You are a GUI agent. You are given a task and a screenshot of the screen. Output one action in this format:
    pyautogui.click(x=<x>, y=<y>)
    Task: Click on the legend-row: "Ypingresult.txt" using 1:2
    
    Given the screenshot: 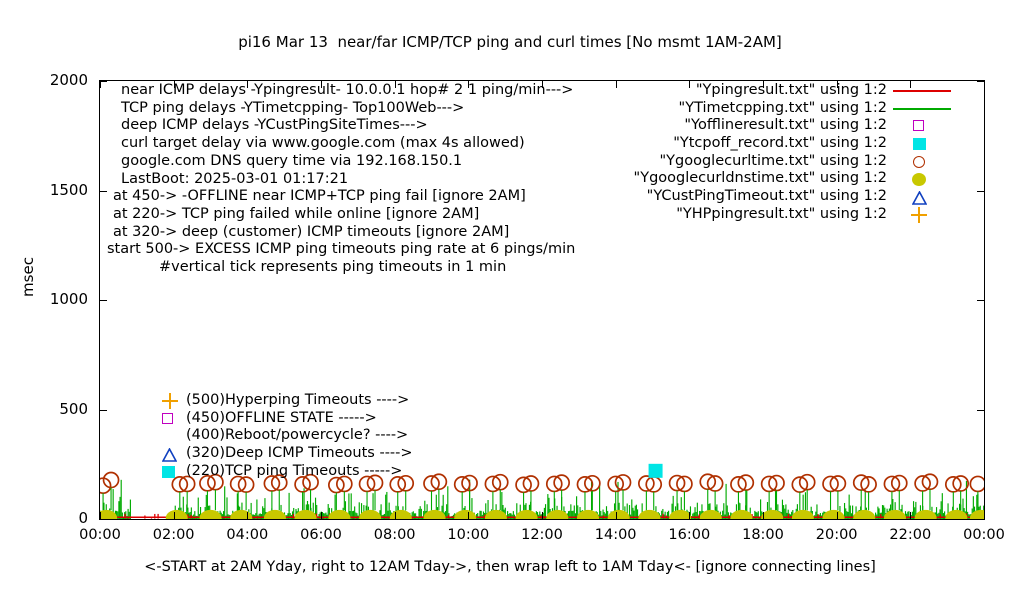 What is the action you would take?
    pyautogui.click(x=780, y=91)
    